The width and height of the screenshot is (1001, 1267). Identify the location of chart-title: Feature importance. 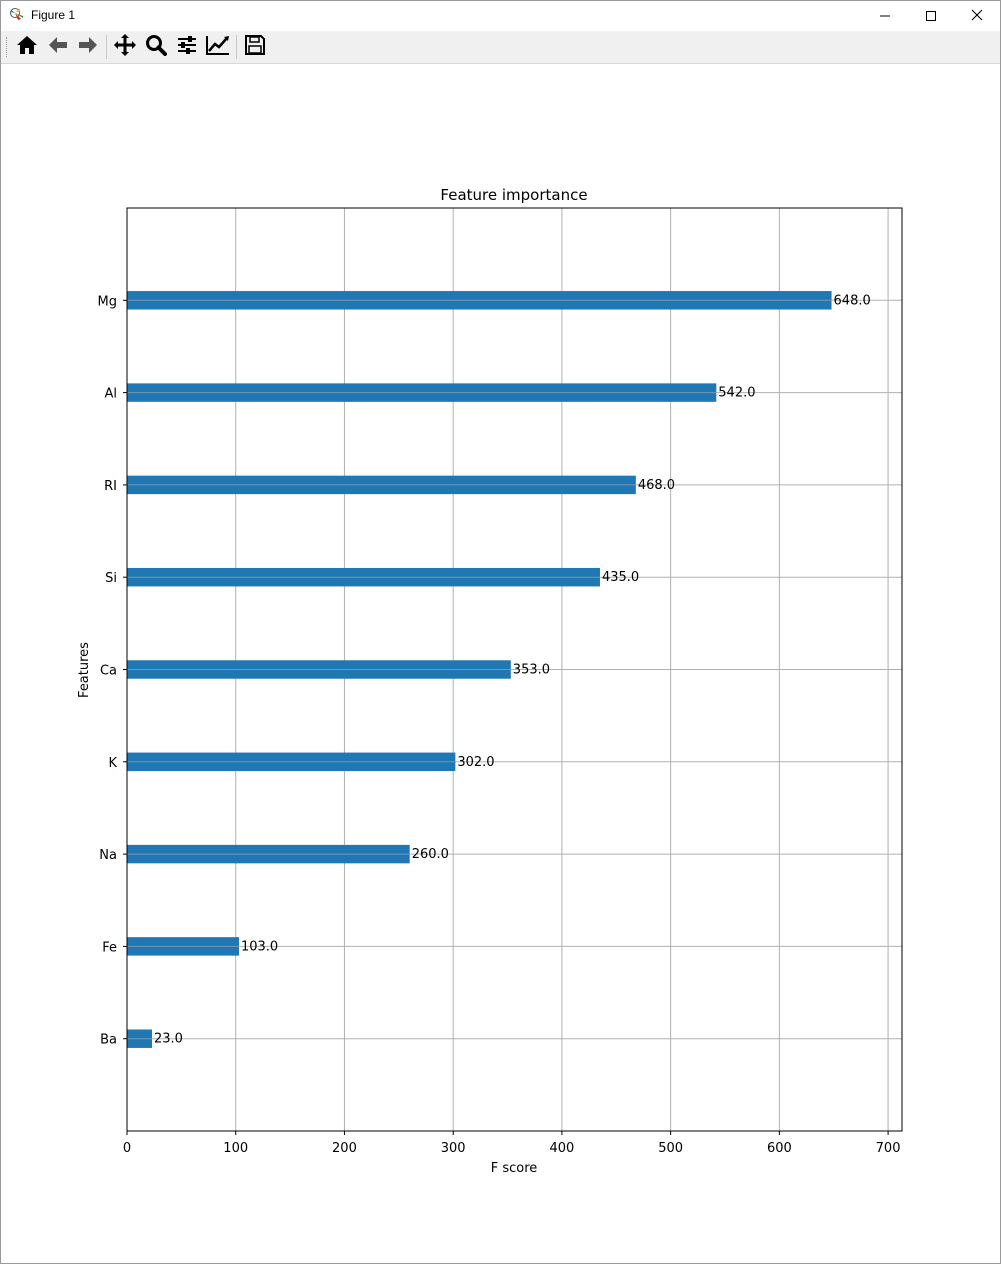
(513, 195).